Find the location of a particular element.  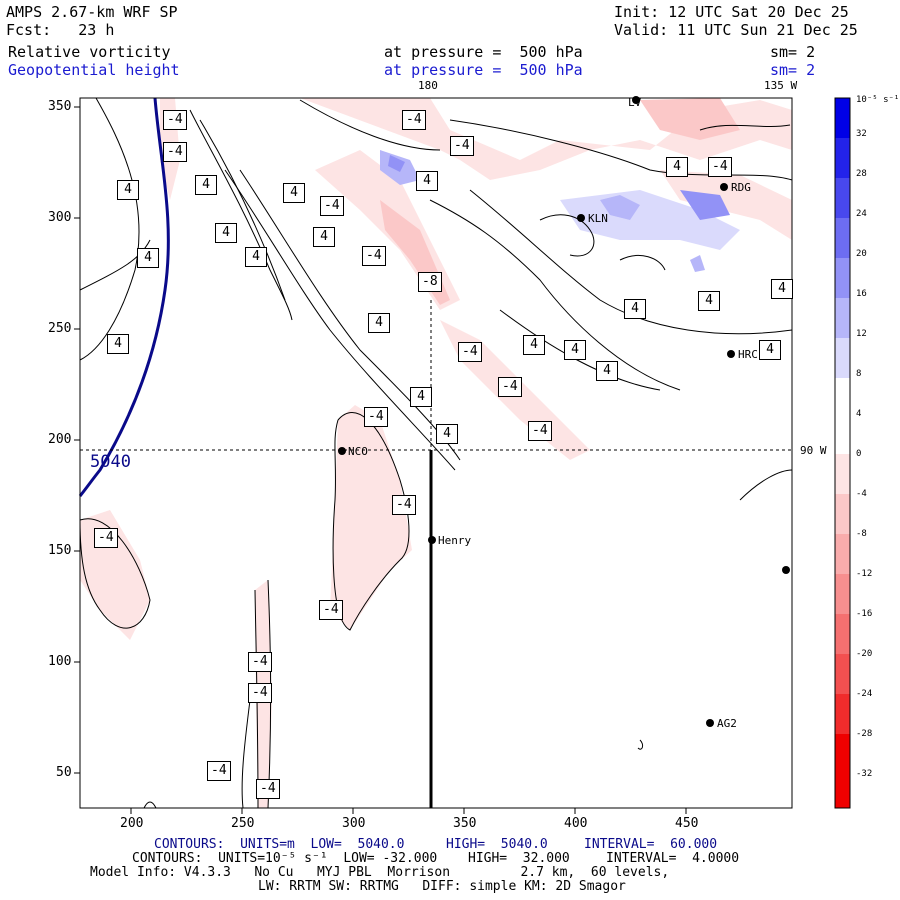

x-tick-label: 200 is located at coordinates (132, 823).